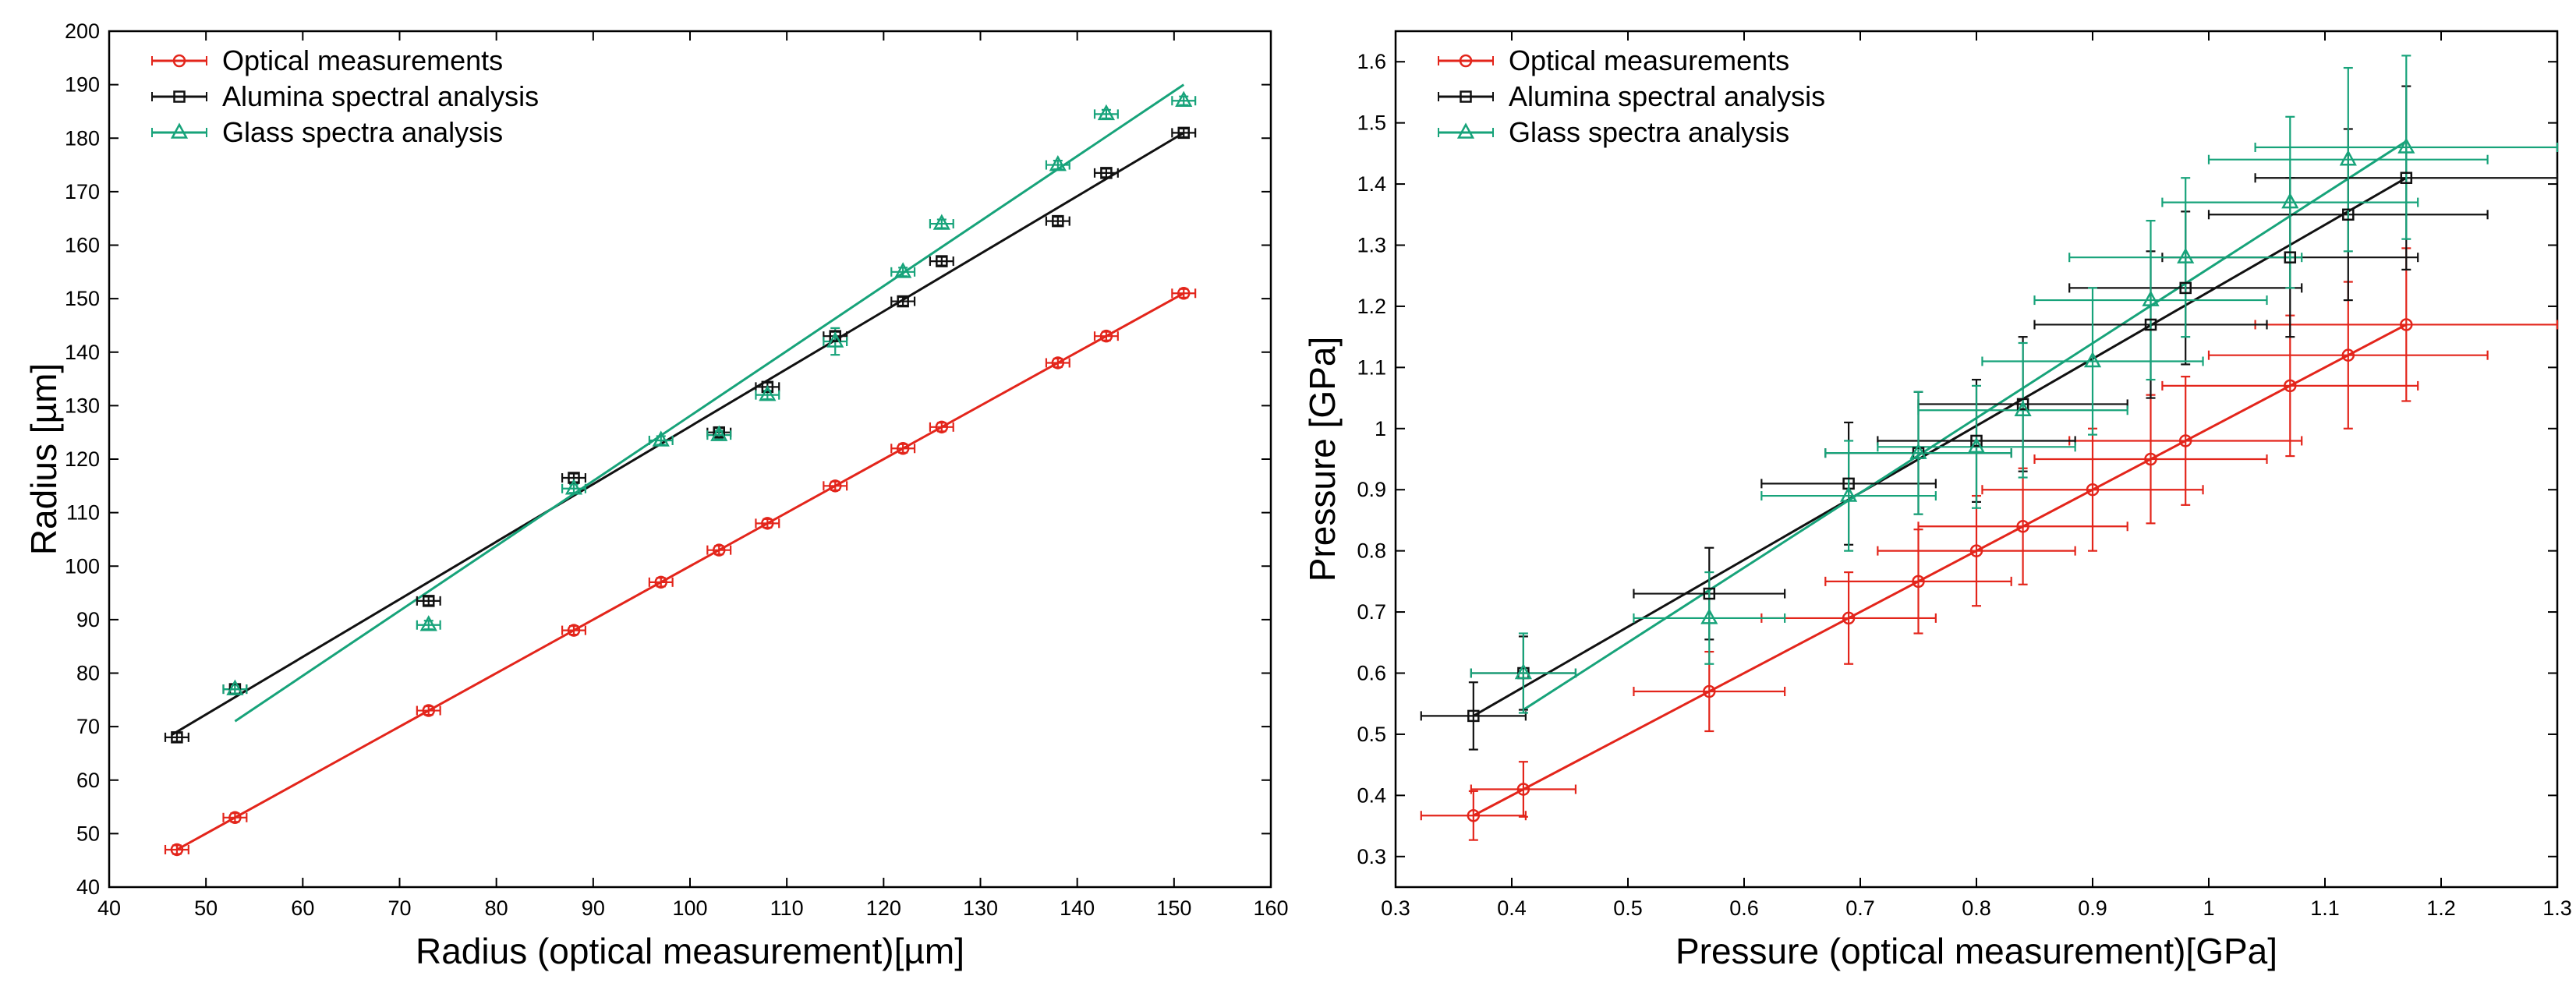 This screenshot has height=990, width=2576. I want to click on x-axis-label: Pressure (optical measurement)[GPa], so click(1976, 951).